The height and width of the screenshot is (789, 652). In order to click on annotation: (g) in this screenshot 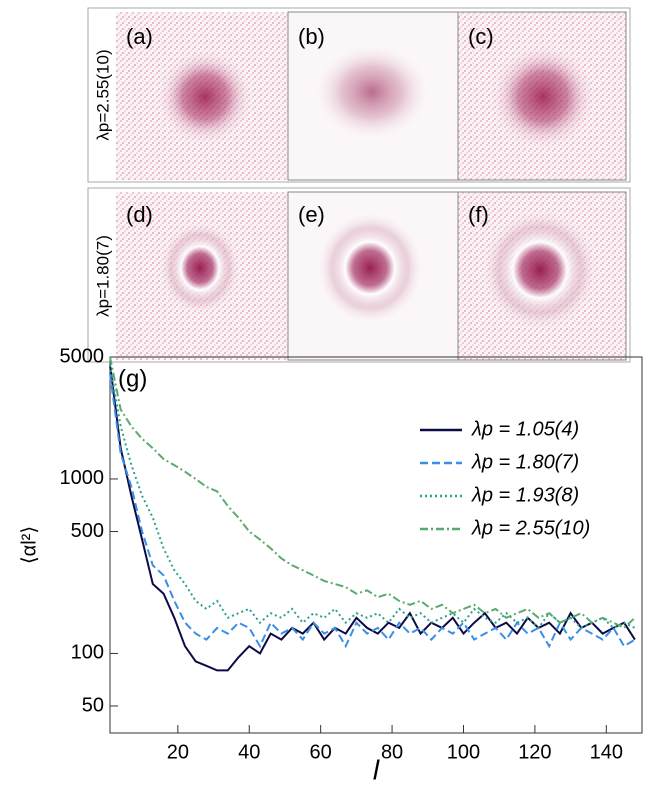, I will do `click(132, 378)`.